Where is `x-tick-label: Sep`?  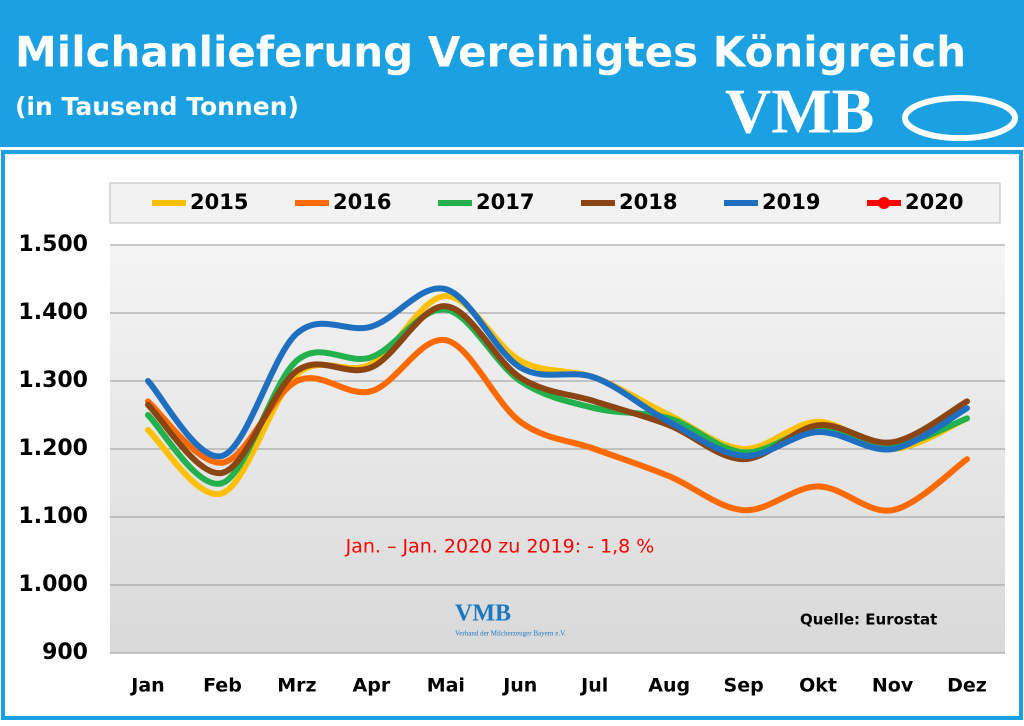 x-tick-label: Sep is located at coordinates (744, 686).